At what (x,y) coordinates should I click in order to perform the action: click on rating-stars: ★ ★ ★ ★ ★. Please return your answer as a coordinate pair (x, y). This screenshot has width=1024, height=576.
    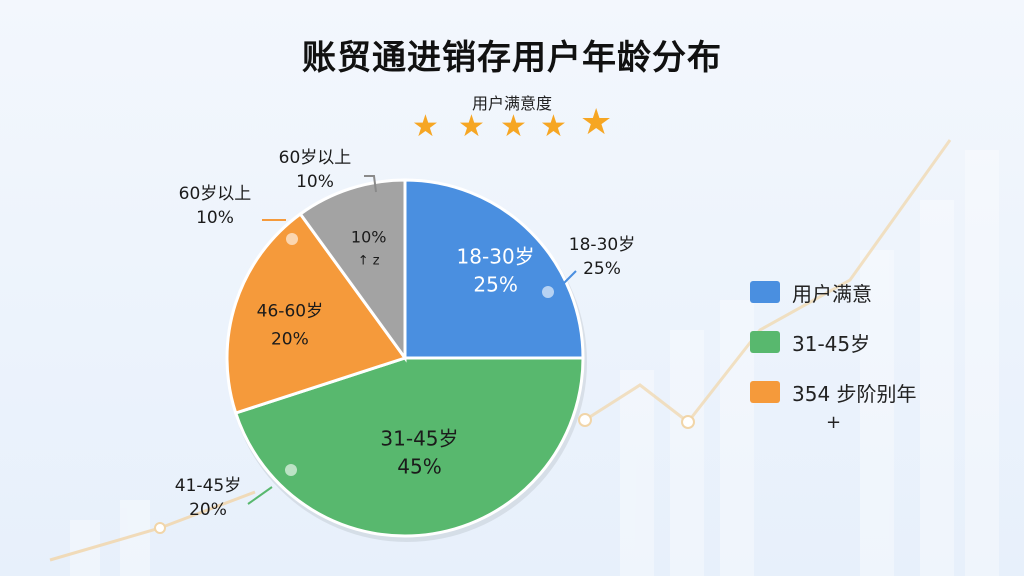
    Looking at the image, I should click on (515, 123).